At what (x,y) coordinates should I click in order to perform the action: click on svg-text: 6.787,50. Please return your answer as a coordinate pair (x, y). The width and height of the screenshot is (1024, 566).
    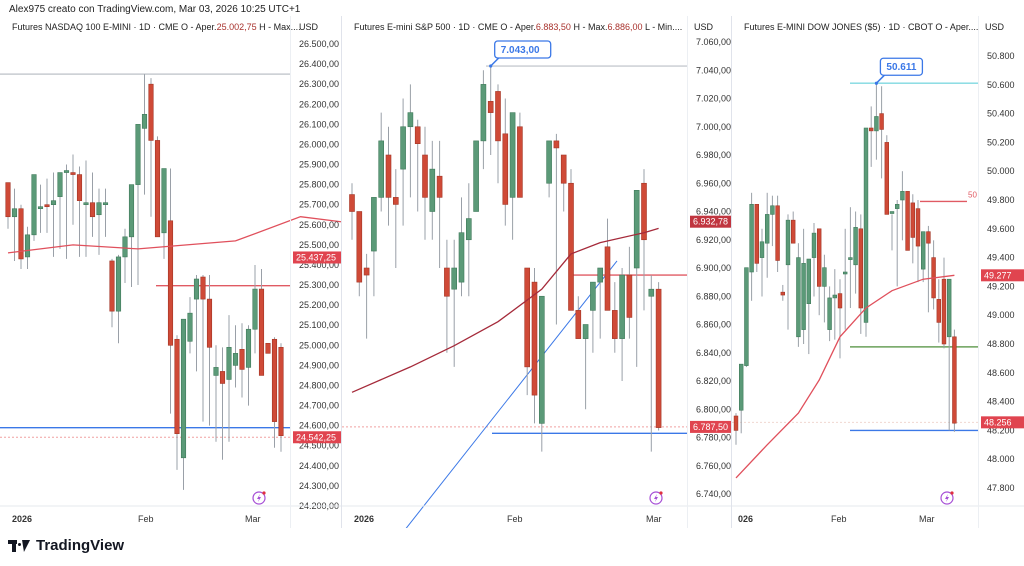
    Looking at the image, I should click on (710, 427).